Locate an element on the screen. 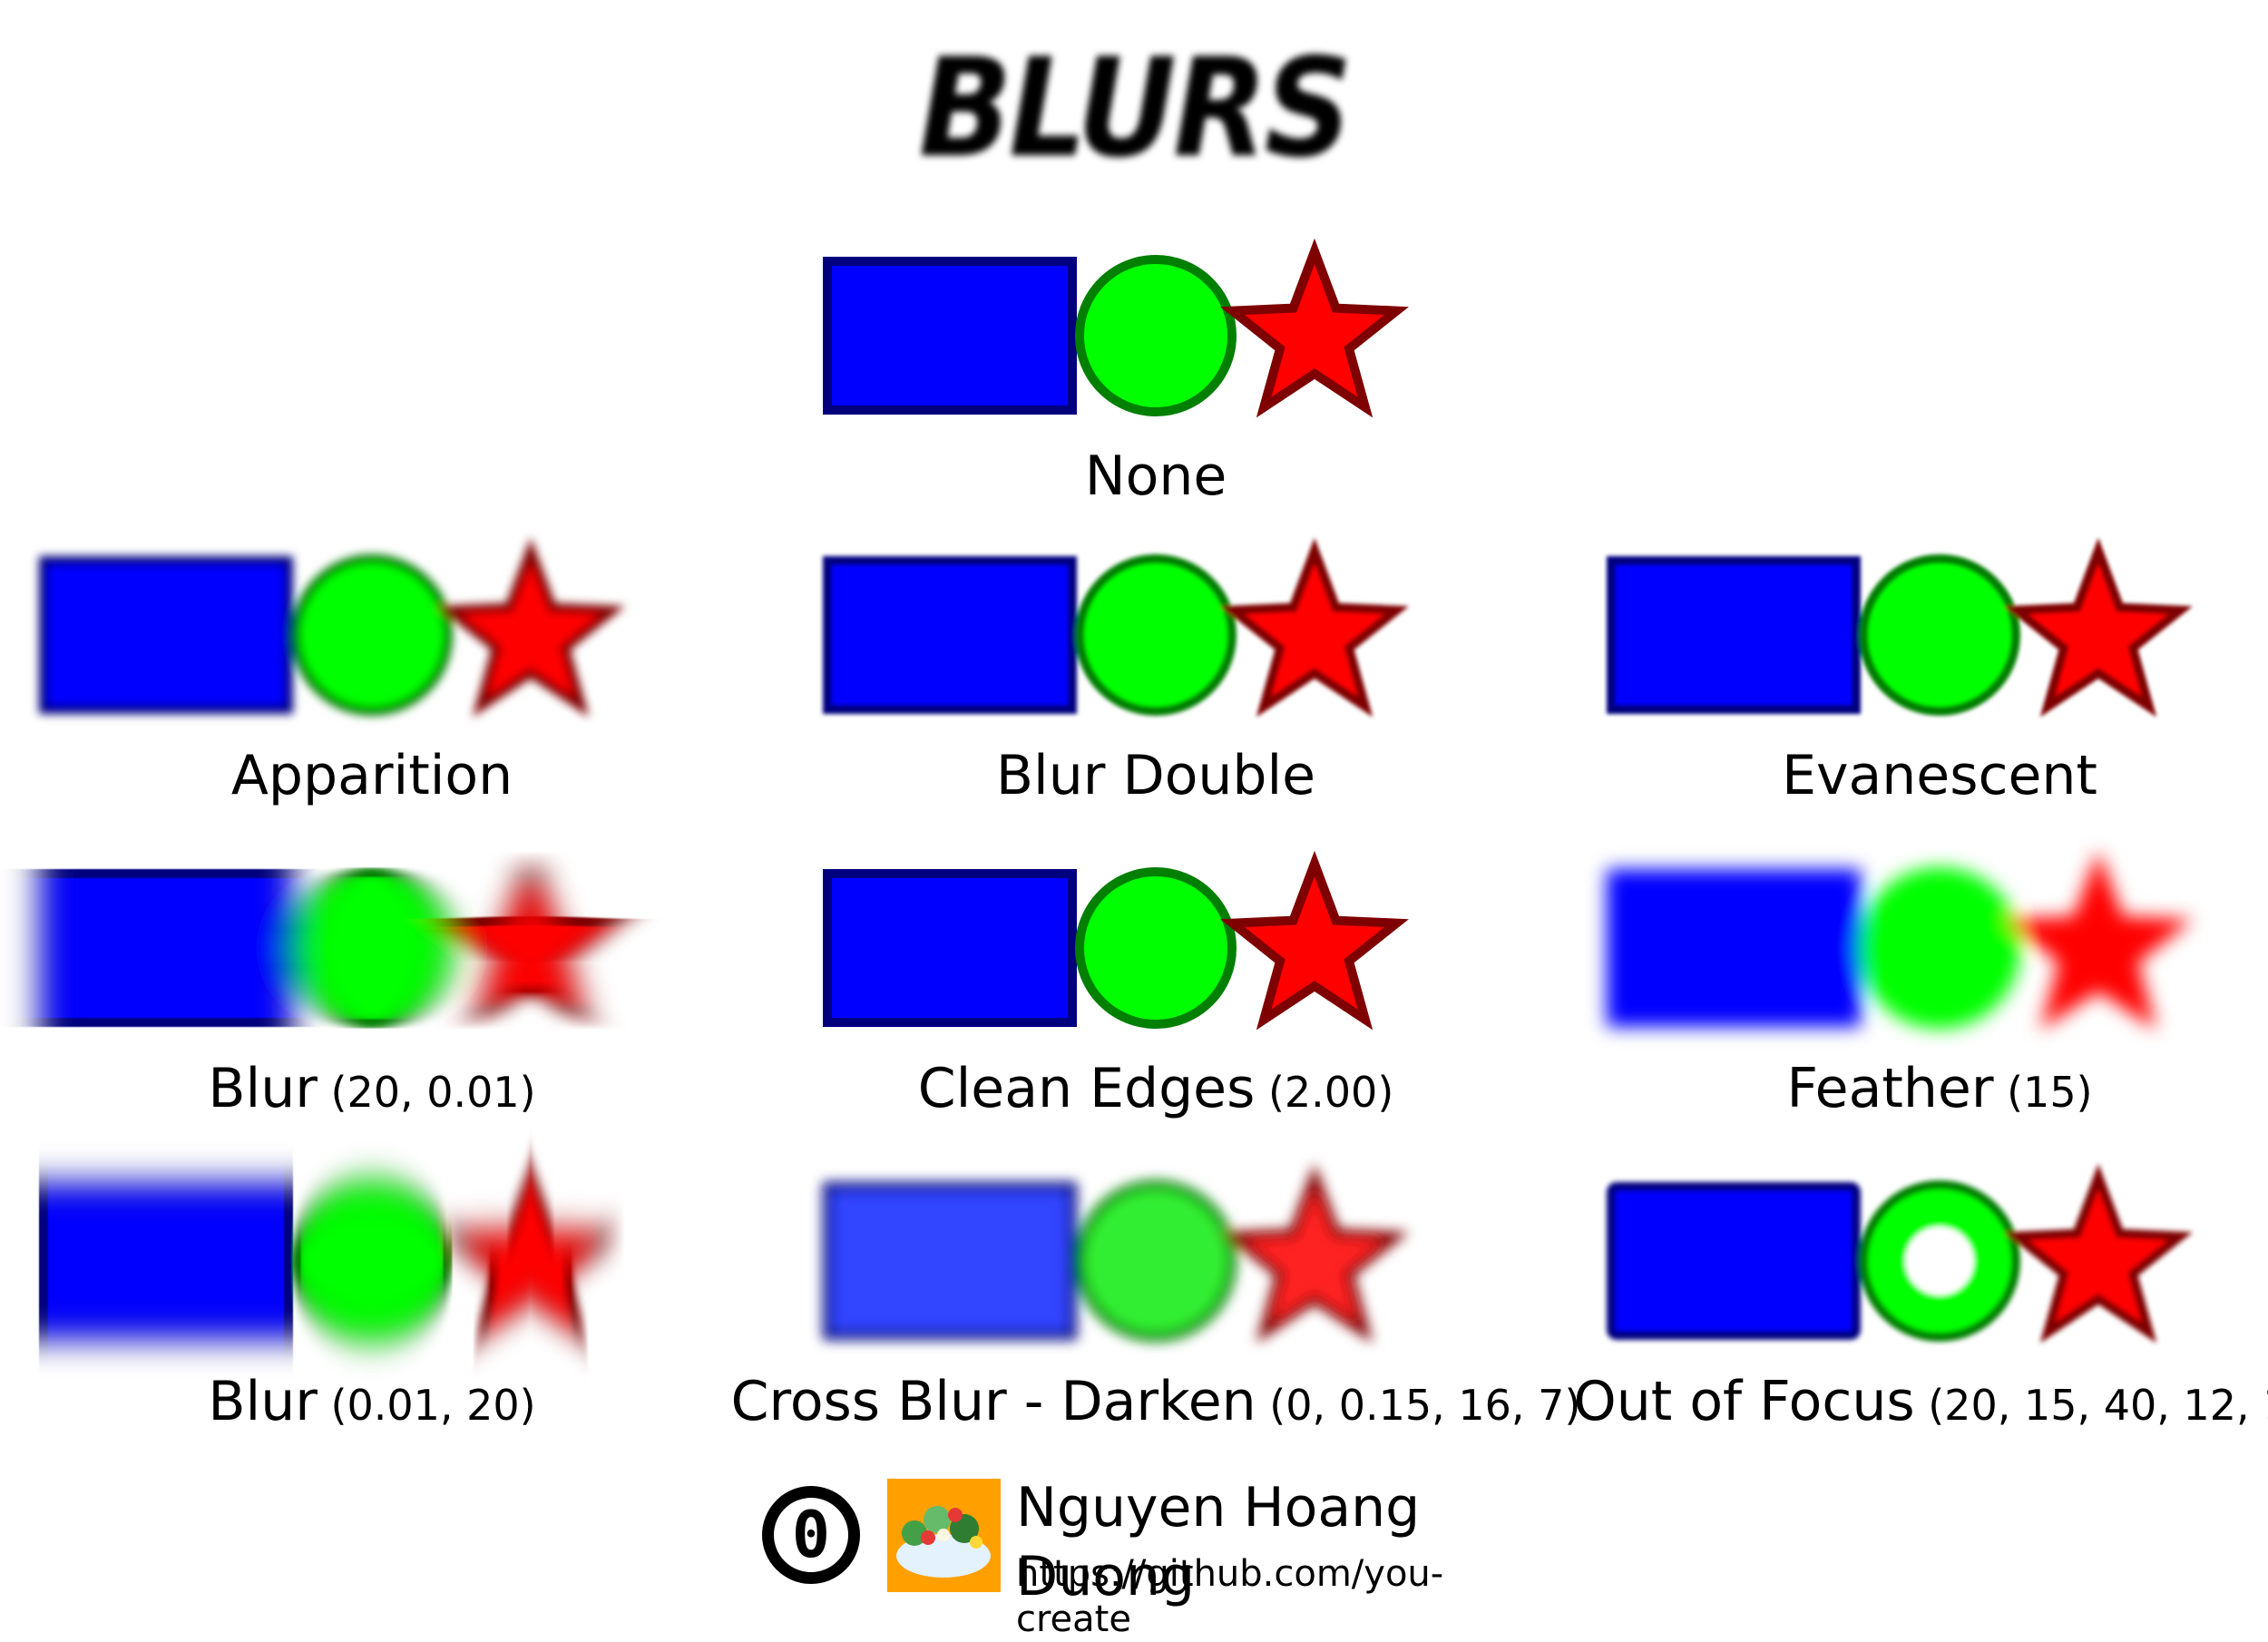 This screenshot has width=2268, height=1642. effect-caption: Cross Blur - Darken (0, 0.15, 16, 7) is located at coordinates (1156, 1404).